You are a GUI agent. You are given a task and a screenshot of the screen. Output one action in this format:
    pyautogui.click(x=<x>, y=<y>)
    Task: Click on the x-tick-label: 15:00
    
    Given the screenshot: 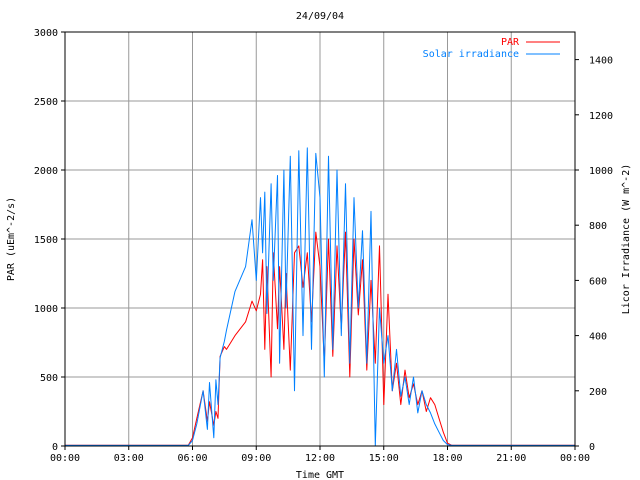 What is the action you would take?
    pyautogui.click(x=384, y=458)
    